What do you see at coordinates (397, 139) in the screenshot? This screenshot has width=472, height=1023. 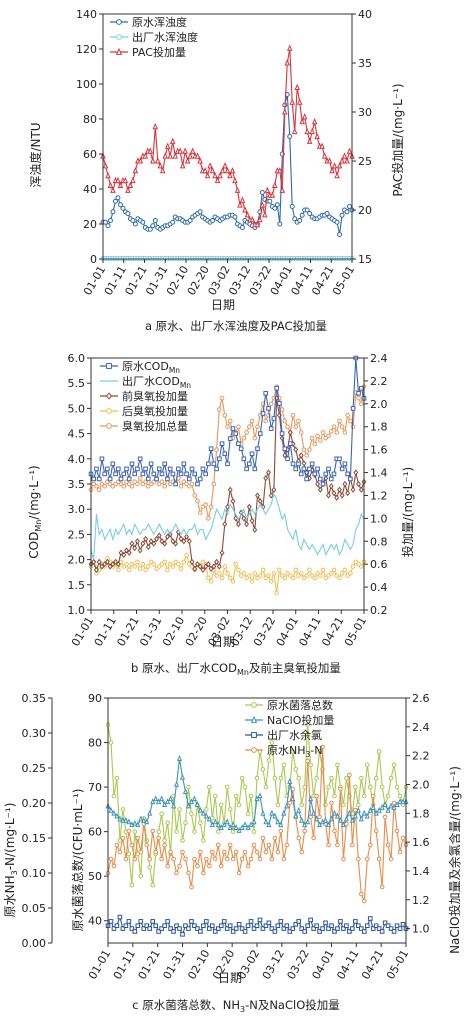 I see `y-axis-title-right: PAC投加量/(mg·L⁻¹)` at bounding box center [397, 139].